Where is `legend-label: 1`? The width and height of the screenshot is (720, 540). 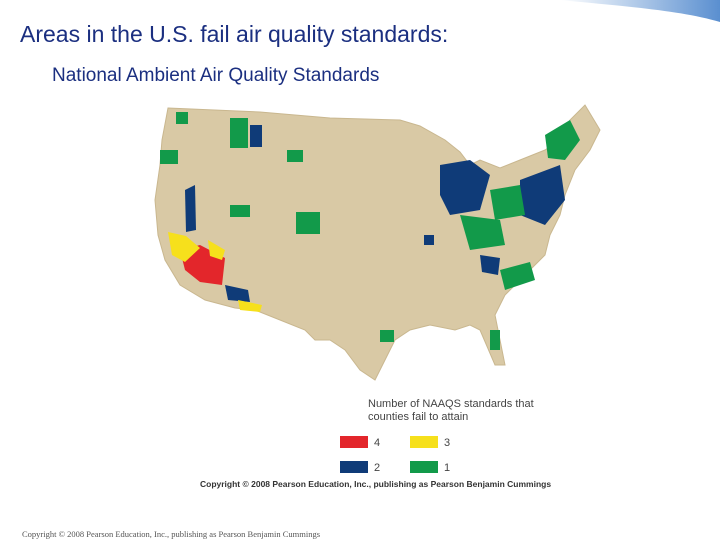
legend-label: 1 is located at coordinates (447, 468).